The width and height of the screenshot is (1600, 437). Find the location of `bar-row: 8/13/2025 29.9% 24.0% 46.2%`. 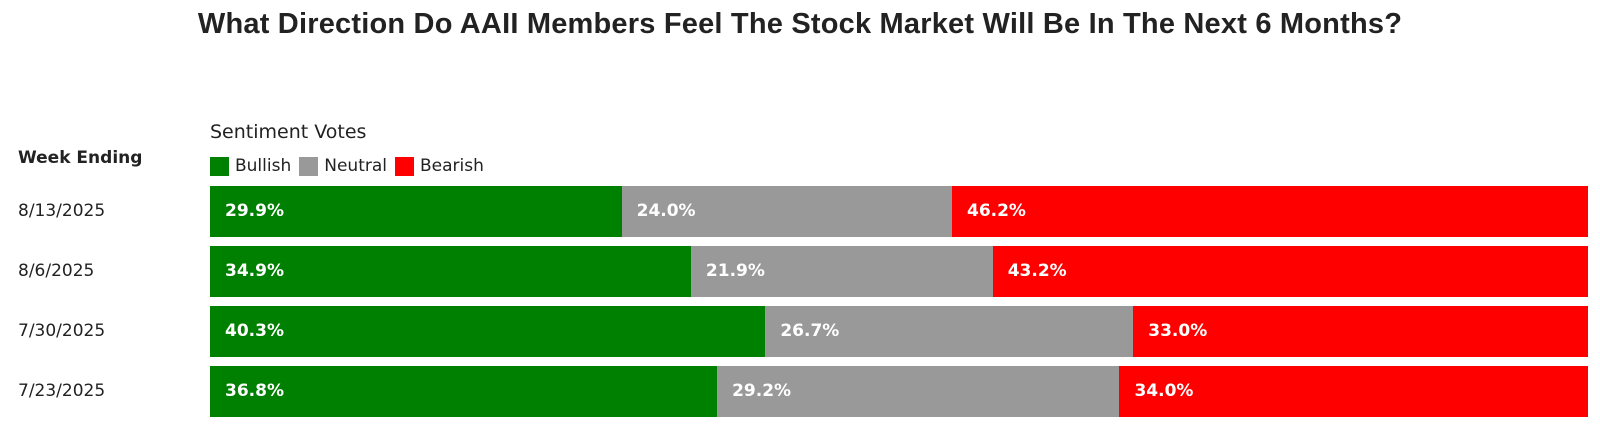

bar-row: 8/13/2025 29.9% 24.0% 46.2% is located at coordinates (800, 211).